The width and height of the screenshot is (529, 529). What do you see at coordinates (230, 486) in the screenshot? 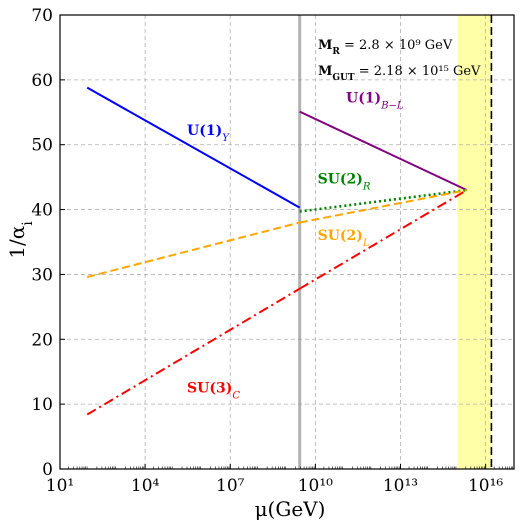
I see `x-tick-label-2: 10⁷` at bounding box center [230, 486].